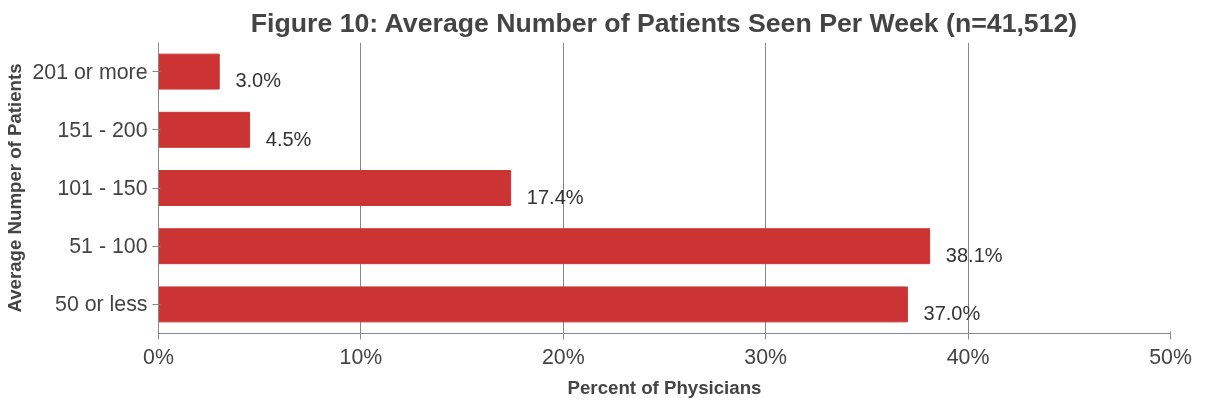 The width and height of the screenshot is (1219, 405). Describe the element at coordinates (766, 356) in the screenshot. I see `x-tick-label: 30%` at that location.